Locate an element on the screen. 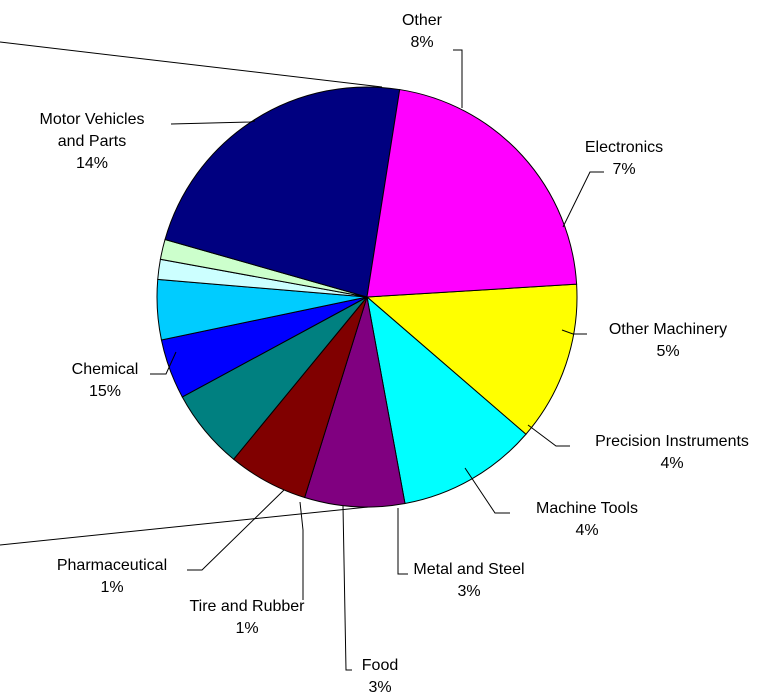  slice-label-name: Metal and Steel is located at coordinates (468, 569).